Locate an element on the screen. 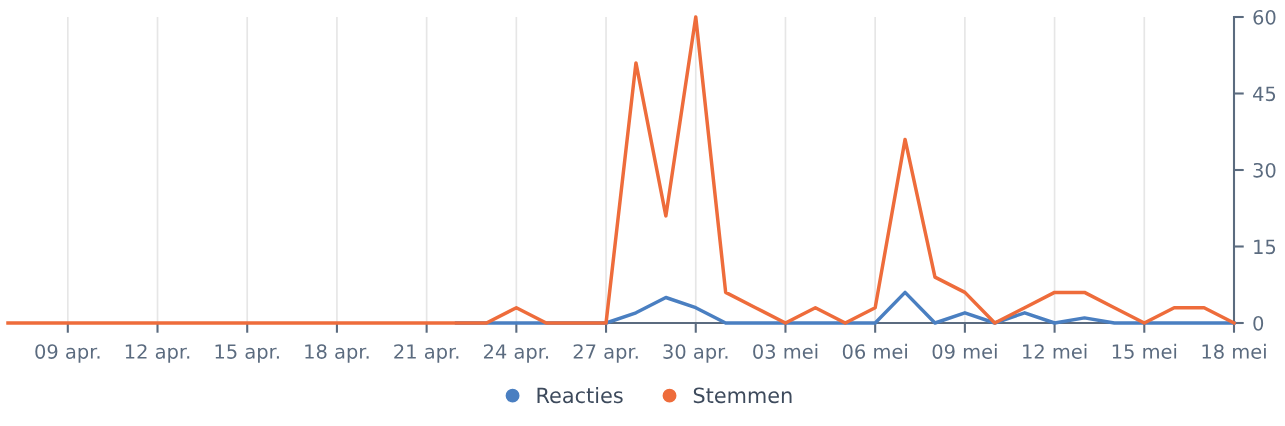 This screenshot has height=426, width=1285. x-tick-label: 24 apr. is located at coordinates (516, 353).